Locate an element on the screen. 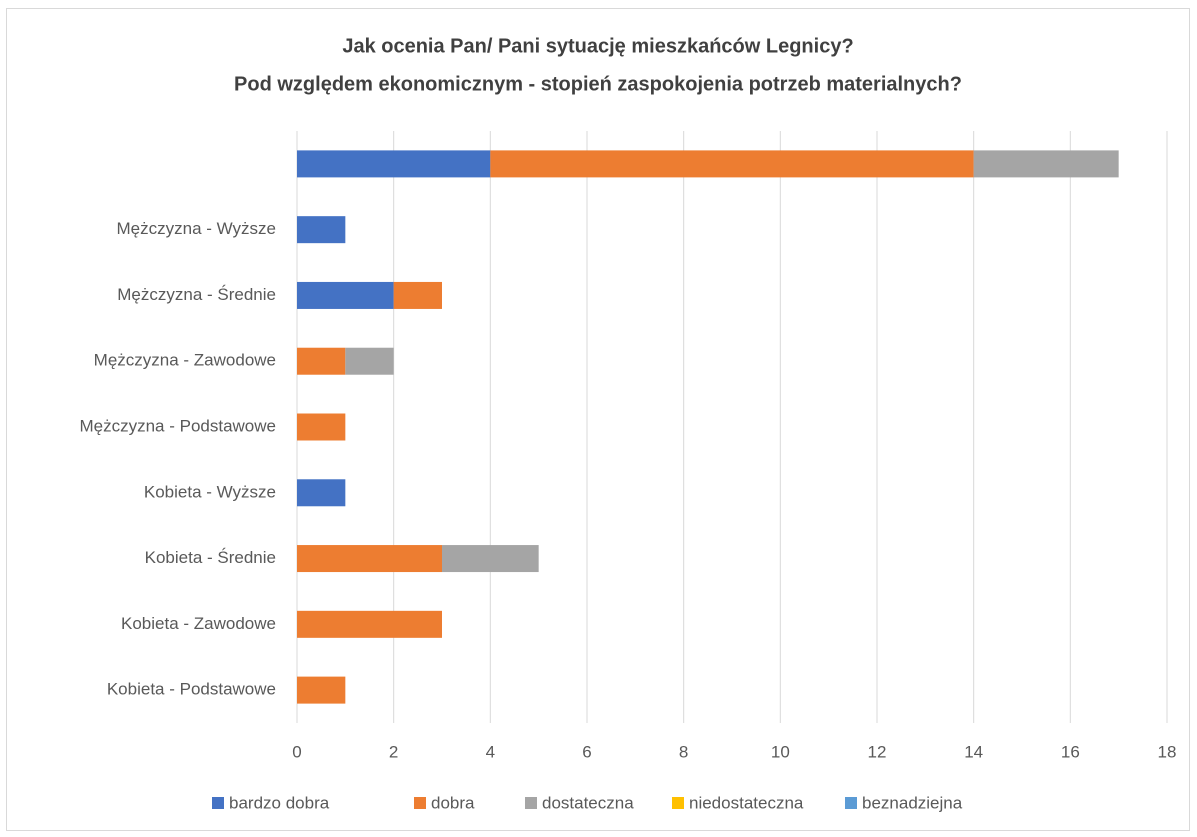  x-tick-label: 2 is located at coordinates (393, 751).